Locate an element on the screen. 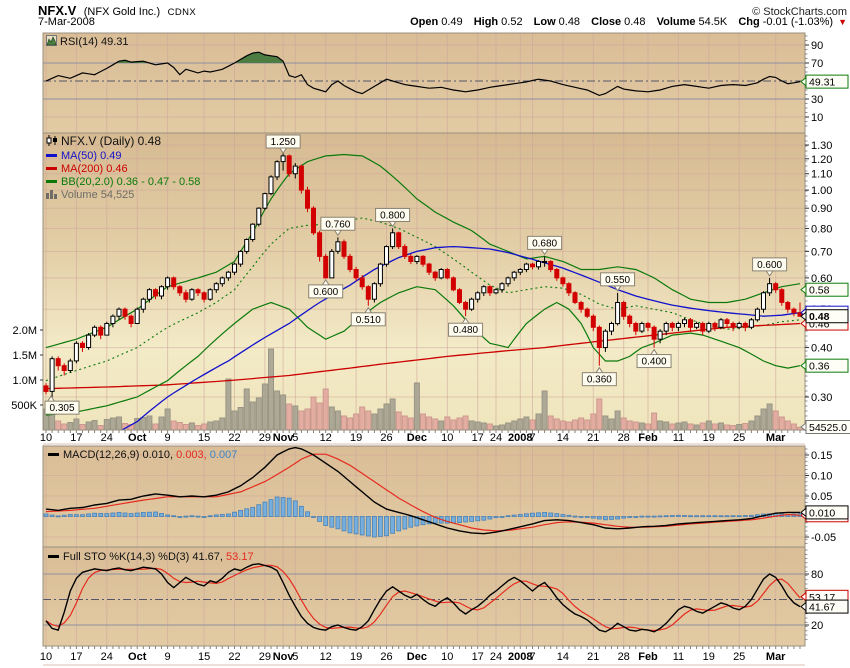 This screenshot has width=850, height=668. volume-axis-label: 500K is located at coordinates (24, 406).